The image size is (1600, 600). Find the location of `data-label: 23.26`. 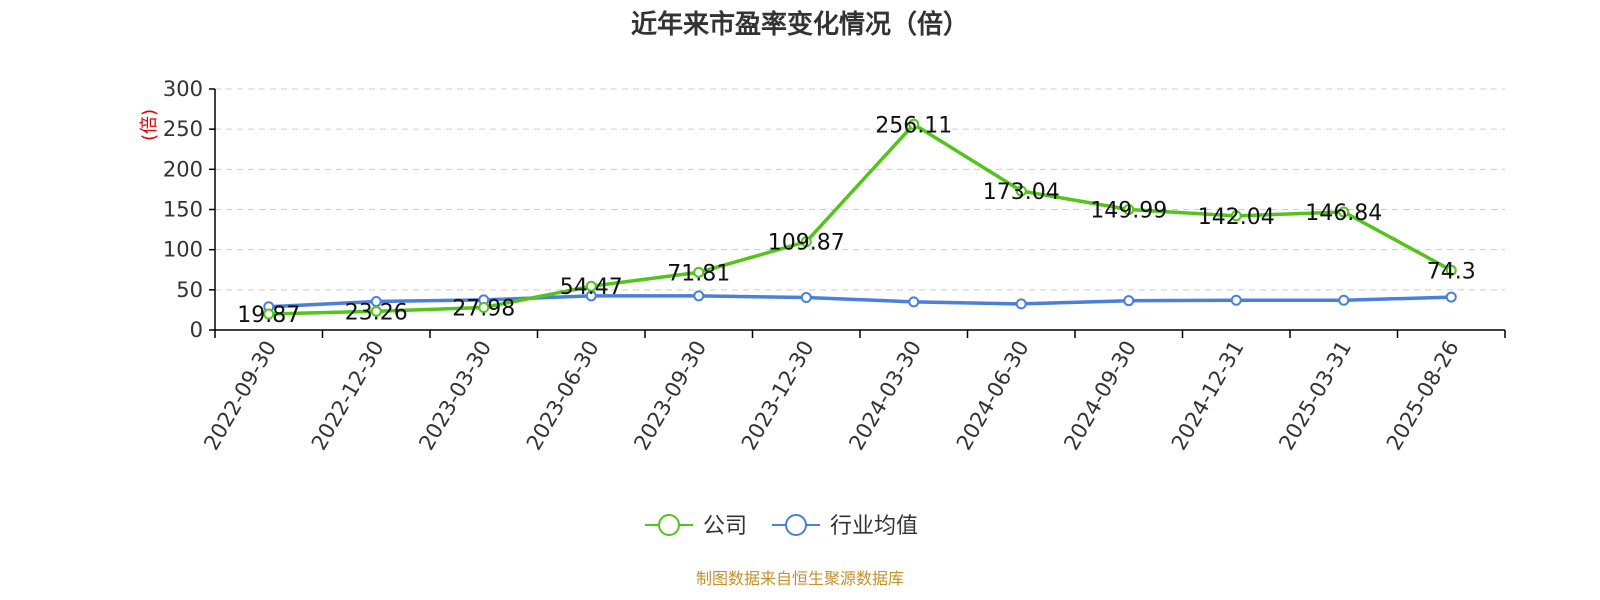

data-label: 23.26 is located at coordinates (376, 312).